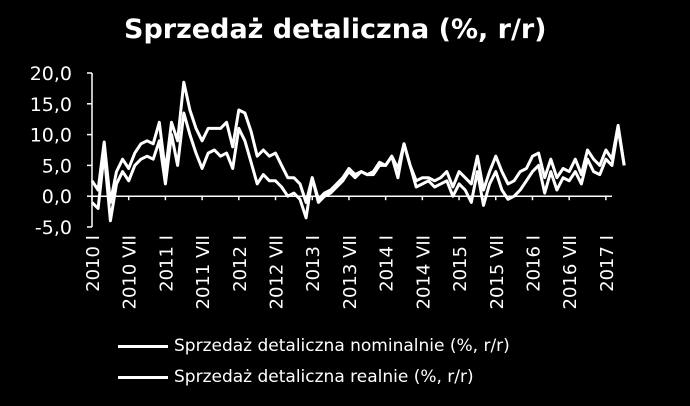 The image size is (690, 406). What do you see at coordinates (51, 74) in the screenshot?
I see `y-tick-label: 20,0` at bounding box center [51, 74].